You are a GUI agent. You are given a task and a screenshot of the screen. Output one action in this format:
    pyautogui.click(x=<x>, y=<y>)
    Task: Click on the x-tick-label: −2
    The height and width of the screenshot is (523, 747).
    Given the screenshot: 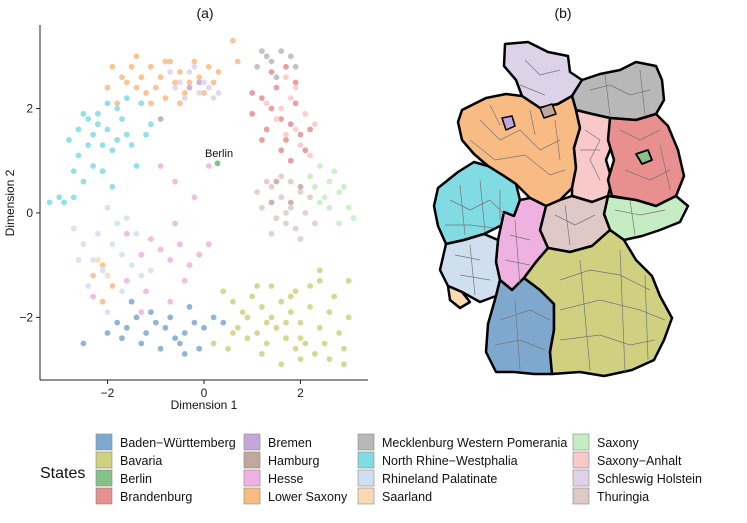 What is the action you would take?
    pyautogui.click(x=108, y=393)
    